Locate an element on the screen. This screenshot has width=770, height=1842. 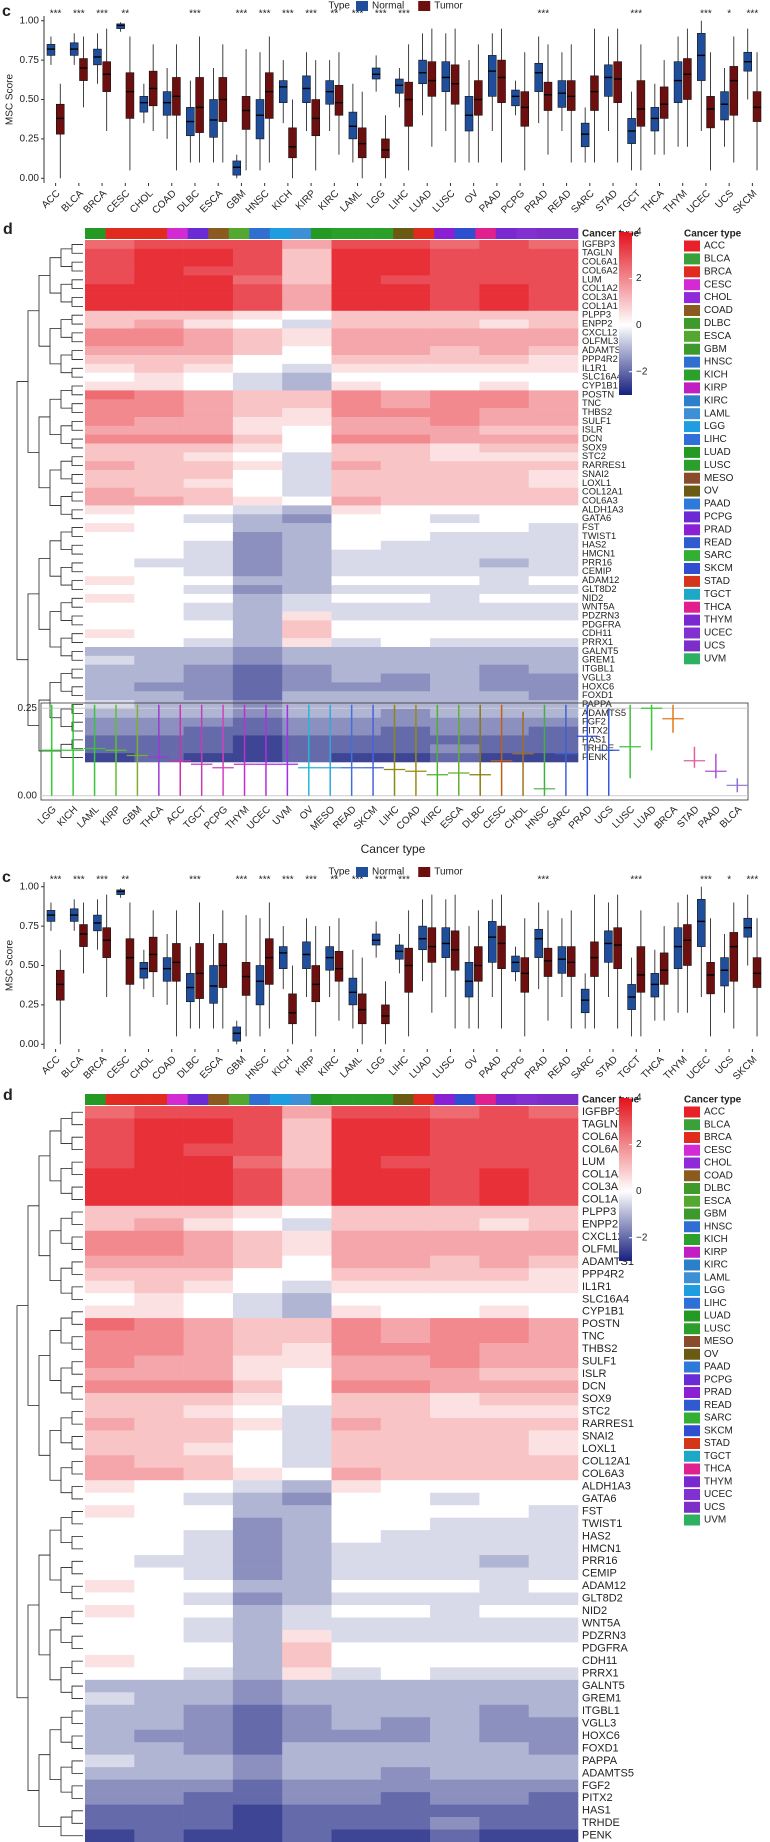
x-tick-label: BRCA is located at coordinates (96, 1068).